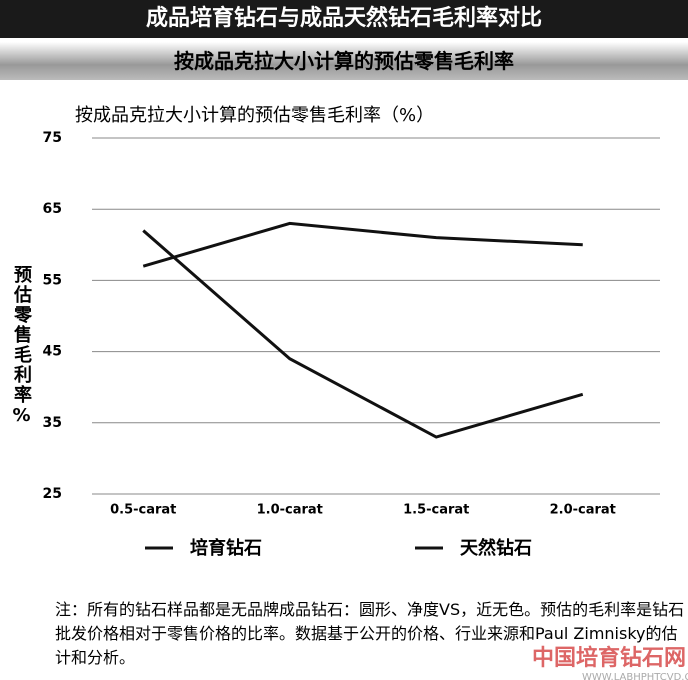 The width and height of the screenshot is (688, 680). What do you see at coordinates (344, 19) in the screenshot?
I see `title: 成品培育钻石与成品天然钻石毛利率对比` at bounding box center [344, 19].